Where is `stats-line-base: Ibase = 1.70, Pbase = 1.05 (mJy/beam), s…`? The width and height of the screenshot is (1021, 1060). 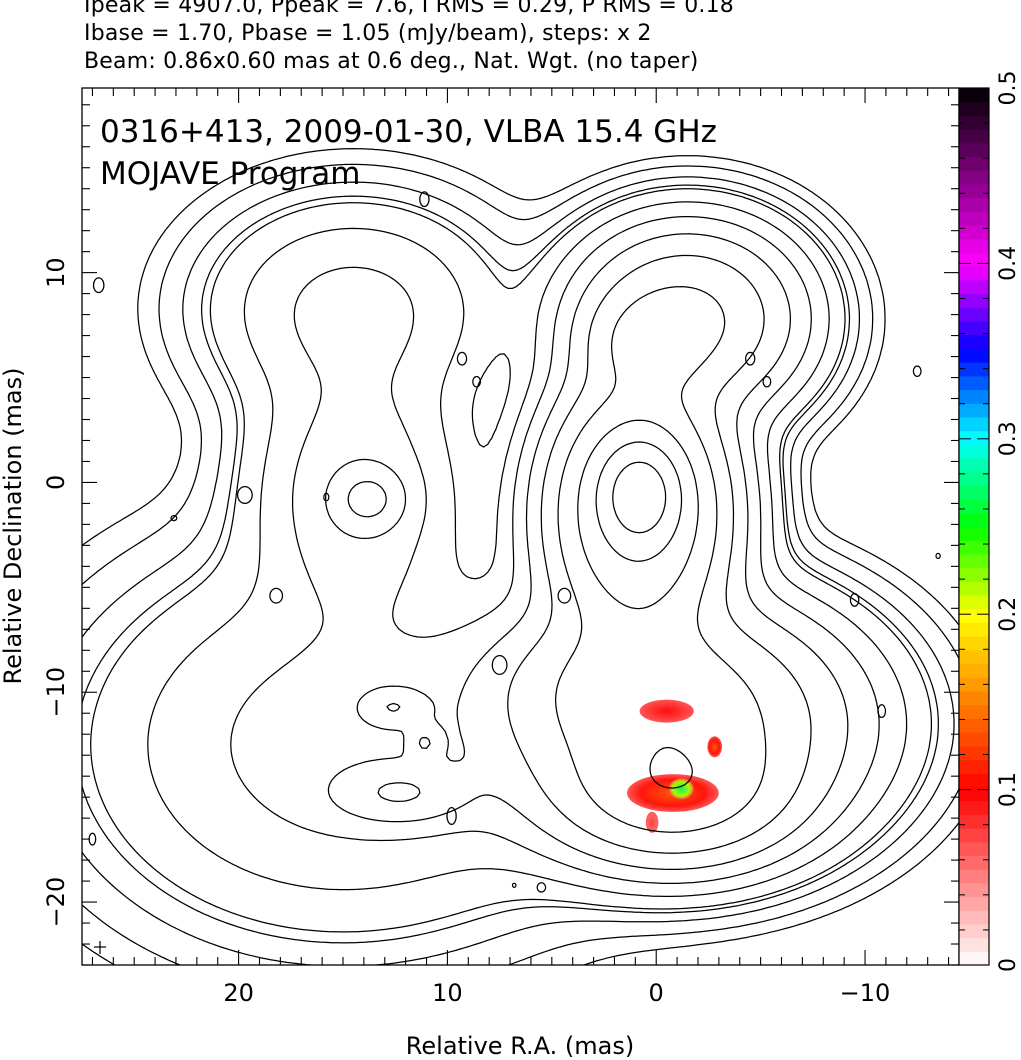 stats-line-base: Ibase = 1.70, Pbase = 1.05 (mJy/beam), s… is located at coordinates (368, 33).